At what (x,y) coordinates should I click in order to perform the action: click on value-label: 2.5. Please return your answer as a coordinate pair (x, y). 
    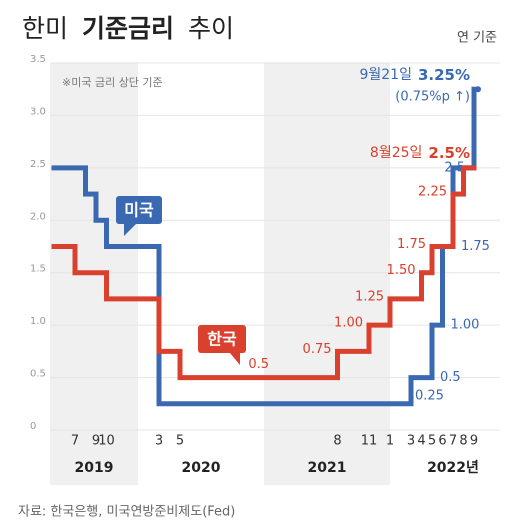
    Looking at the image, I should click on (454, 167).